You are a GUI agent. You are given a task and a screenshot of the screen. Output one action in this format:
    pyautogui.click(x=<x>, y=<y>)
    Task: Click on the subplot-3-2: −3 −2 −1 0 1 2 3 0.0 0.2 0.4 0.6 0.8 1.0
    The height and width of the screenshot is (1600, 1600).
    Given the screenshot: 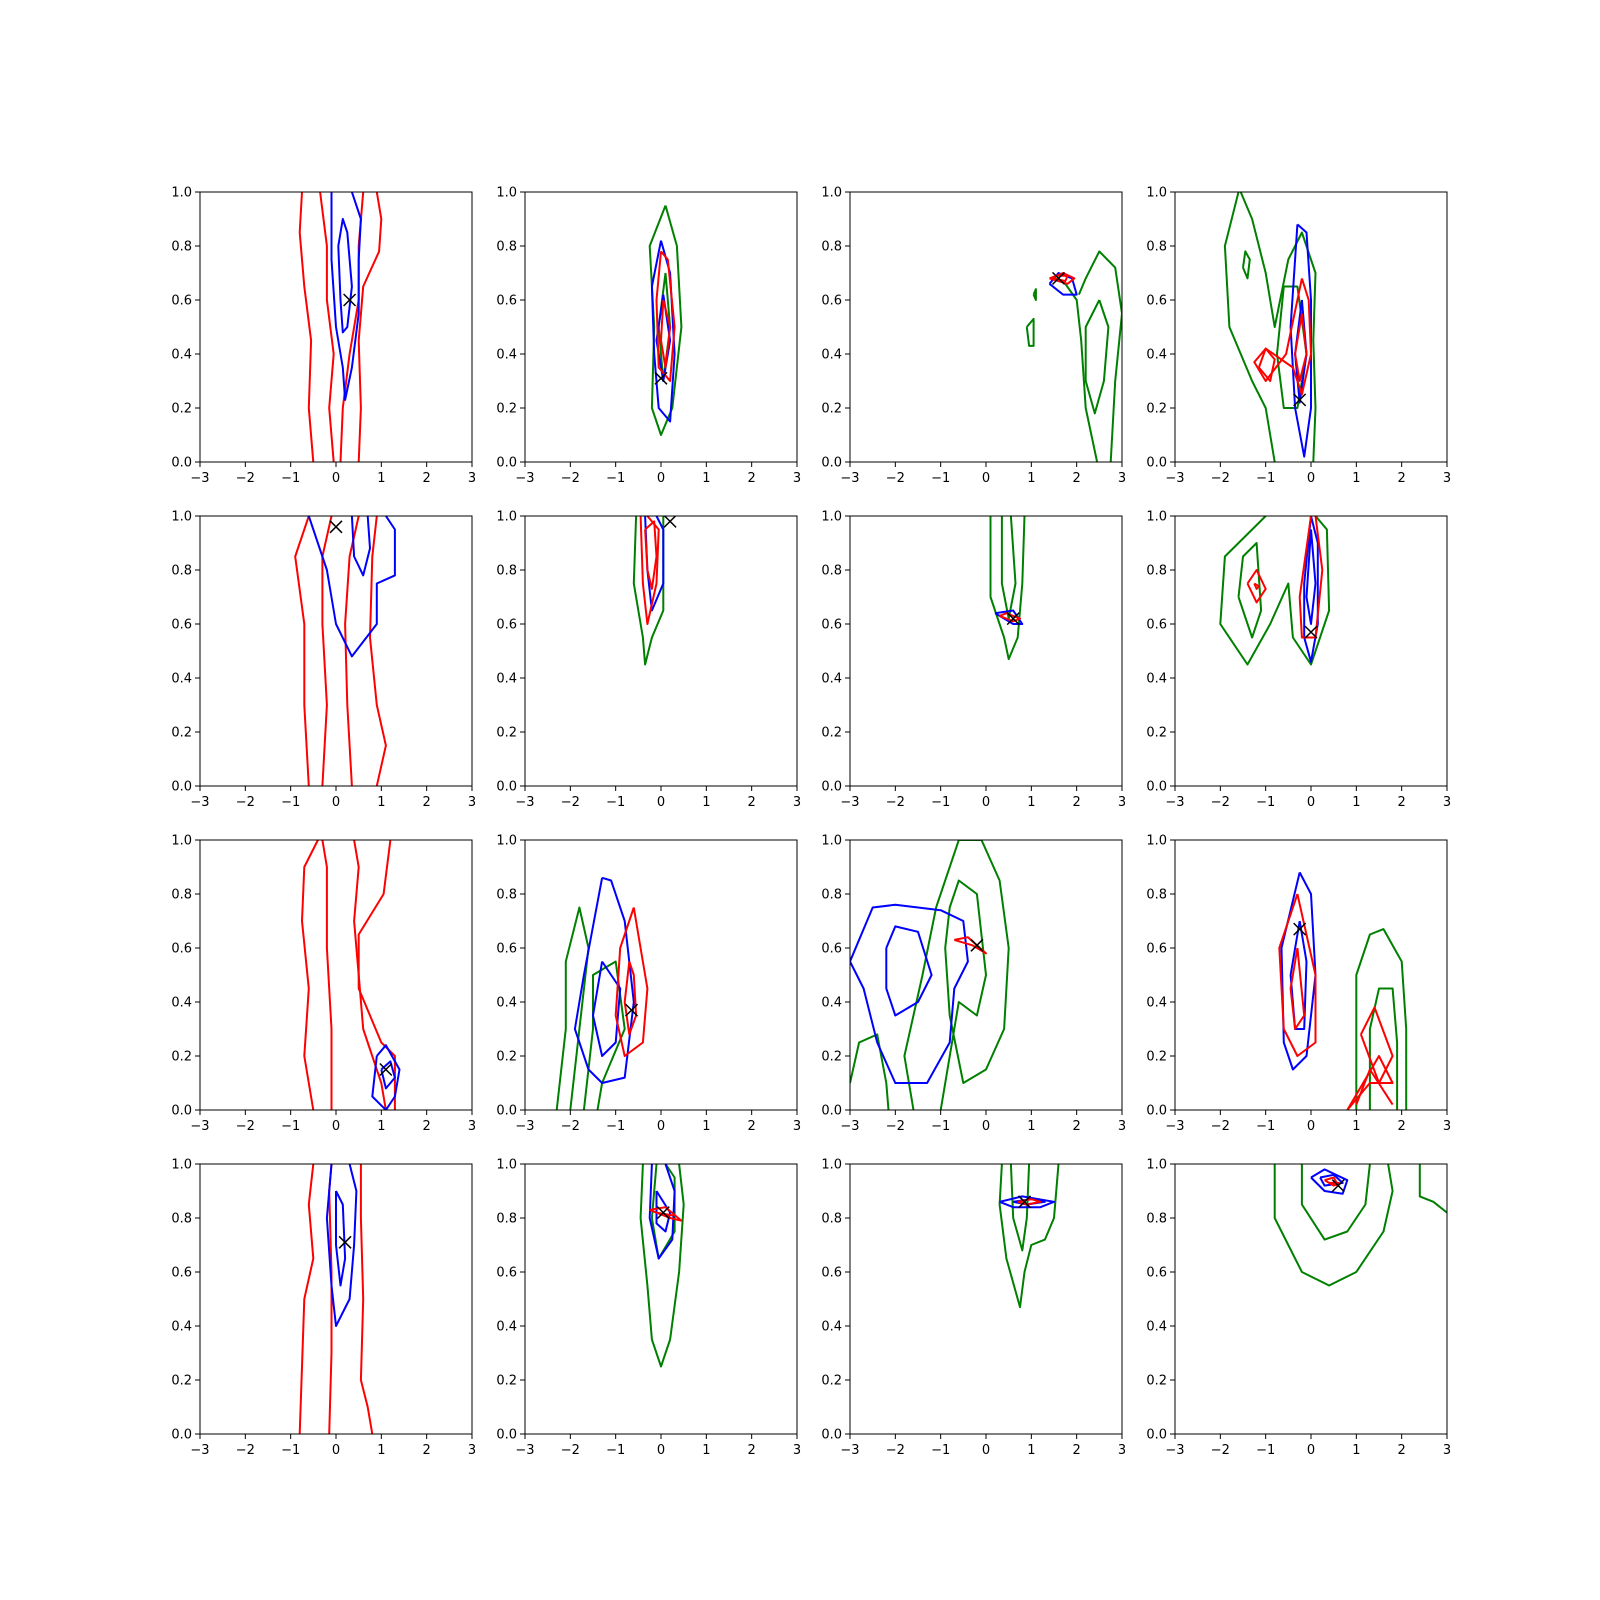 What is the action you would take?
    pyautogui.click(x=648, y=984)
    